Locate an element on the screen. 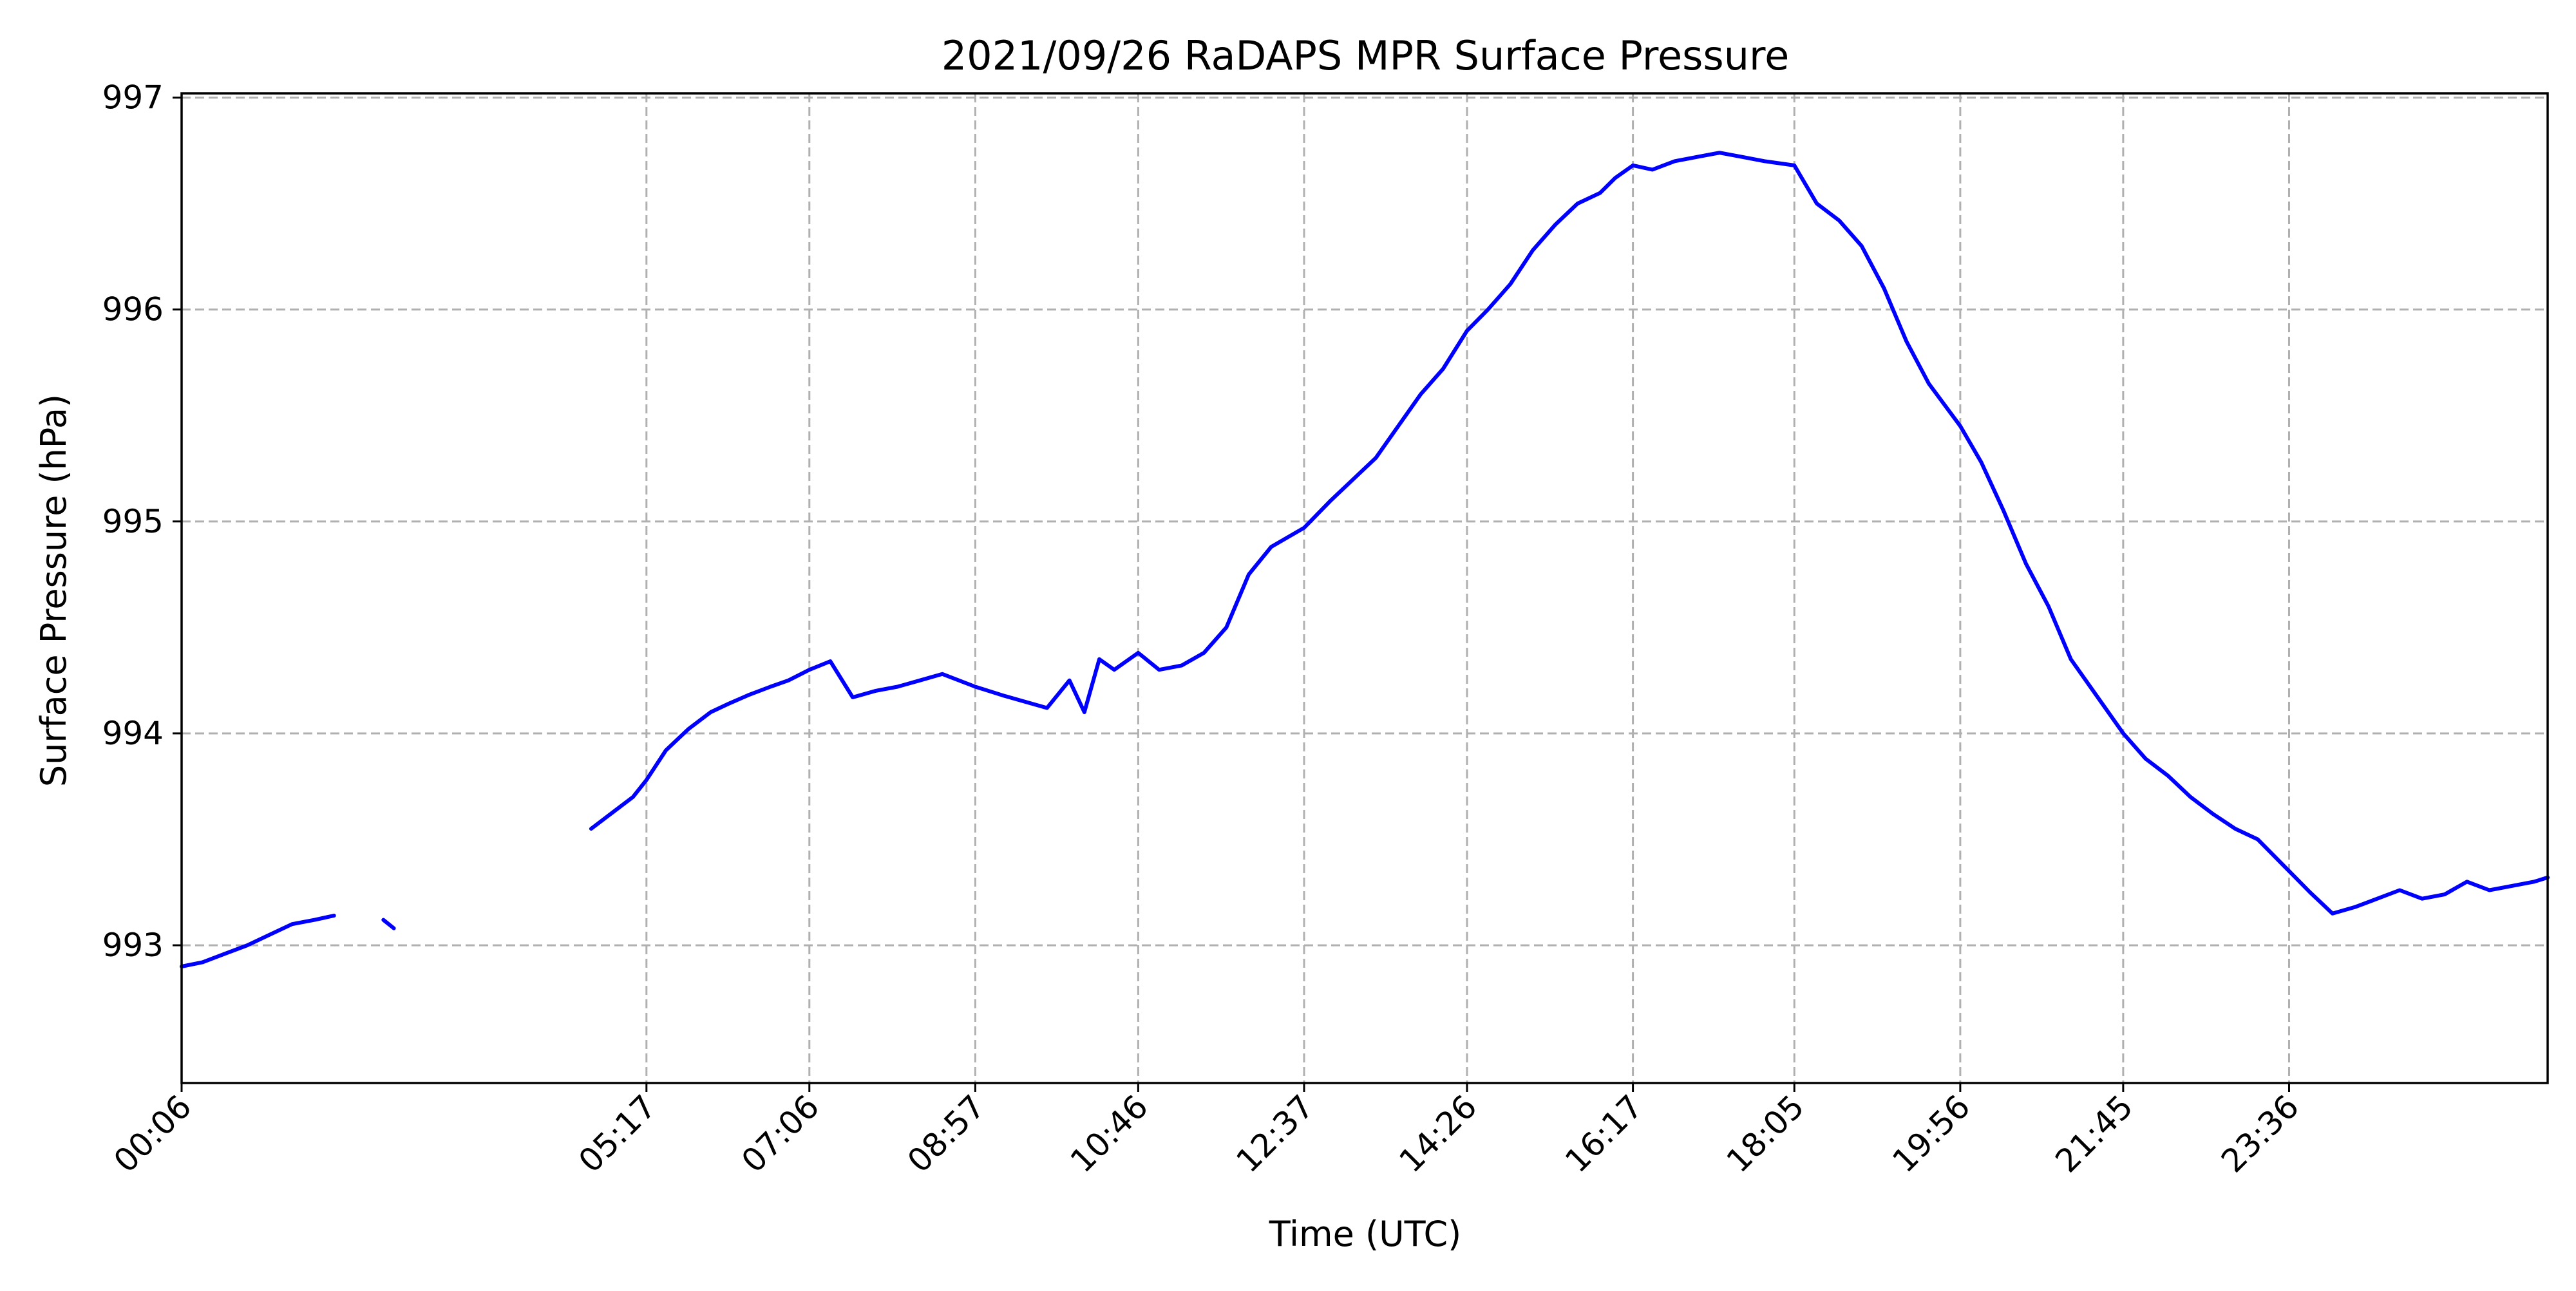 Image resolution: width=2576 pixels, height=1291 pixels. x-tick-label: 07:06 is located at coordinates (780, 1134).